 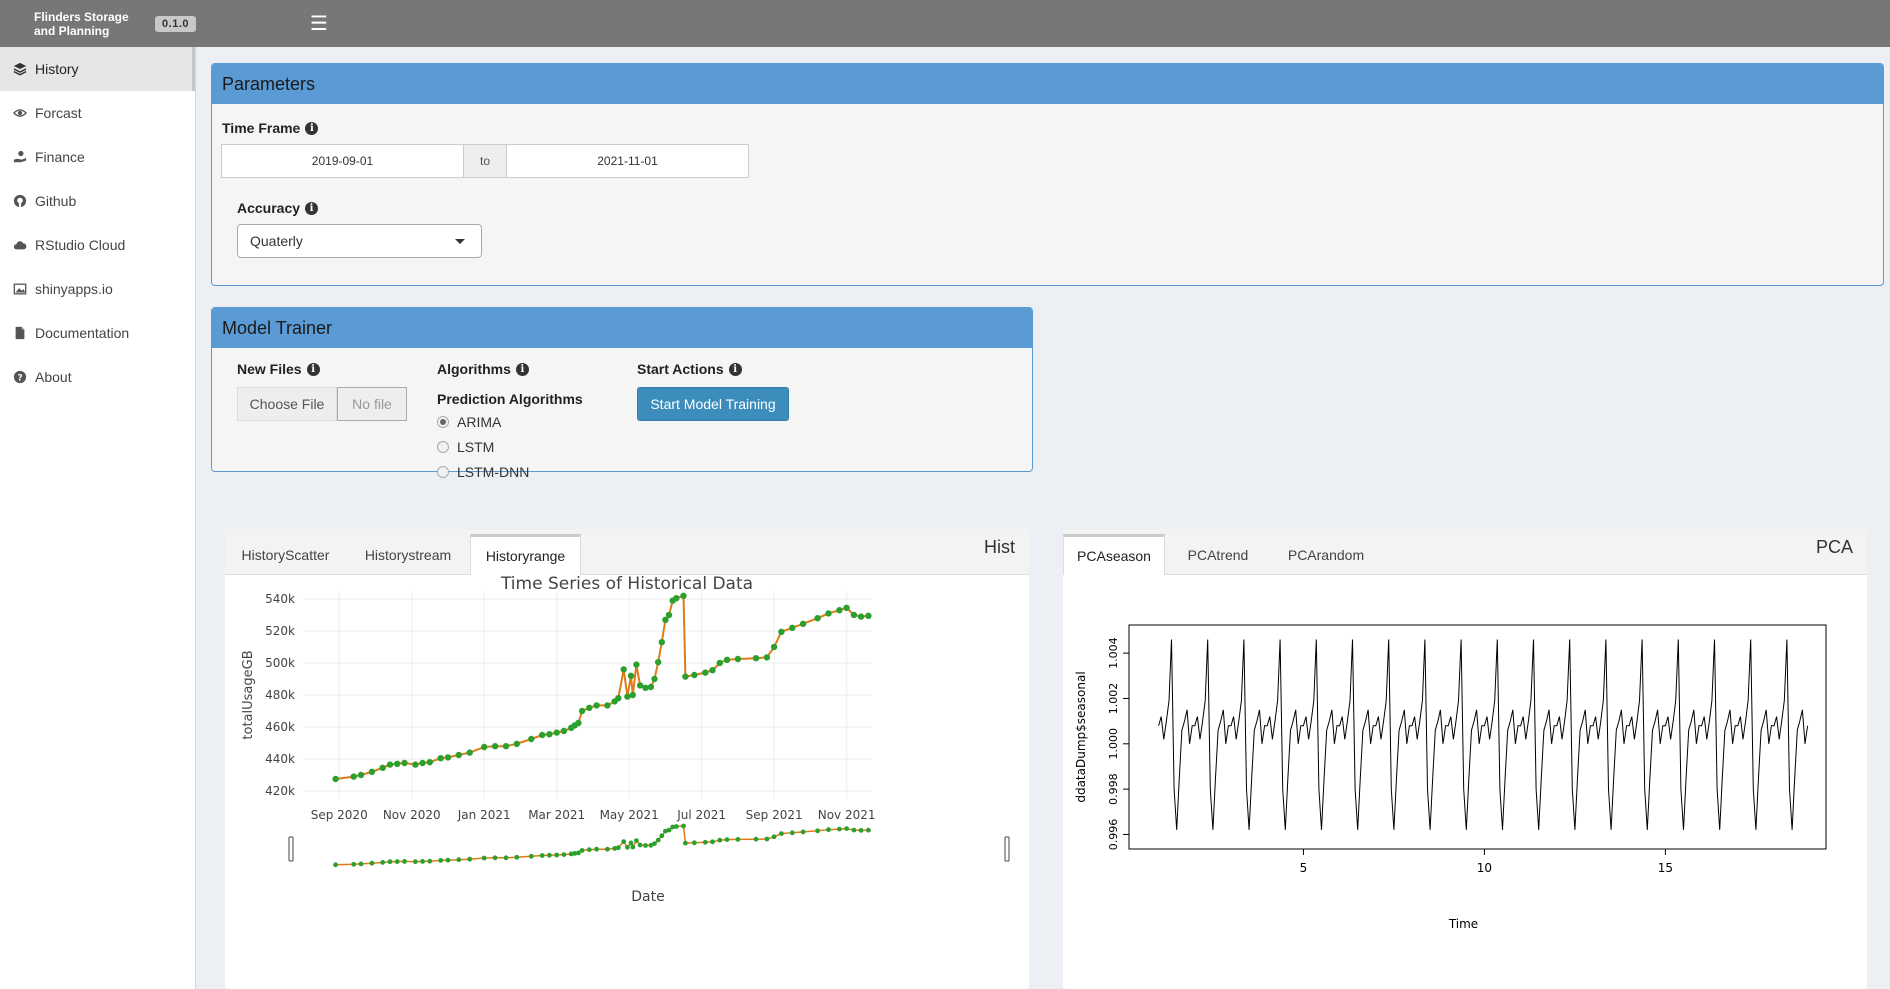 What do you see at coordinates (1113, 699) in the screenshot?
I see `y-tick-label: 1.002` at bounding box center [1113, 699].